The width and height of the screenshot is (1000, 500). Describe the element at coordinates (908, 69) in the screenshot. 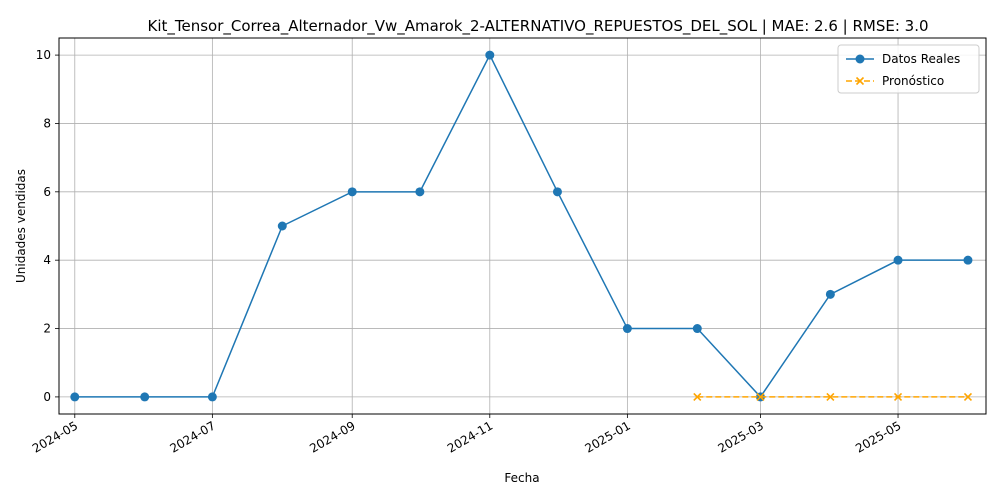

I see `legend: Datos Reales Pronóstico` at that location.